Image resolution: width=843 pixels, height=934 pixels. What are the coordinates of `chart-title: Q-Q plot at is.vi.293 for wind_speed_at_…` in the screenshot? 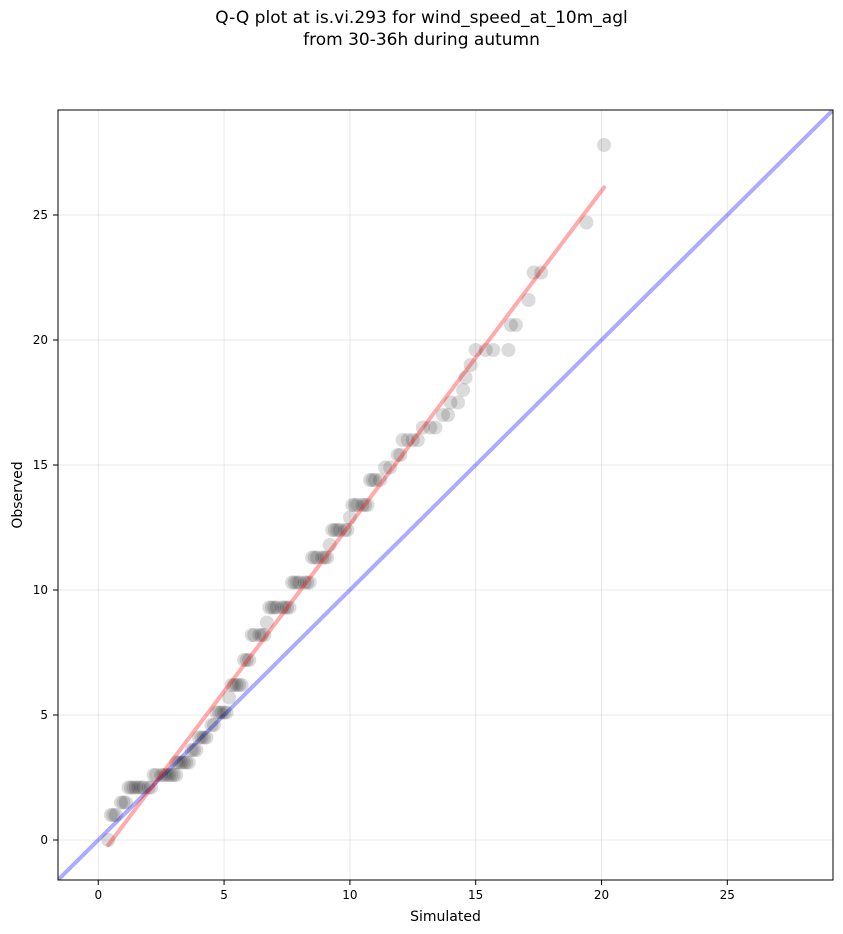 It's located at (421, 18).